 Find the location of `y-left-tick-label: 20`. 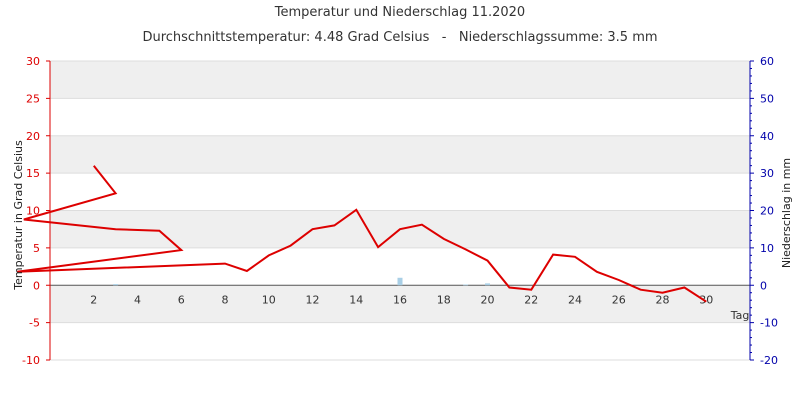

y-left-tick-label: 20 is located at coordinates (33, 136).